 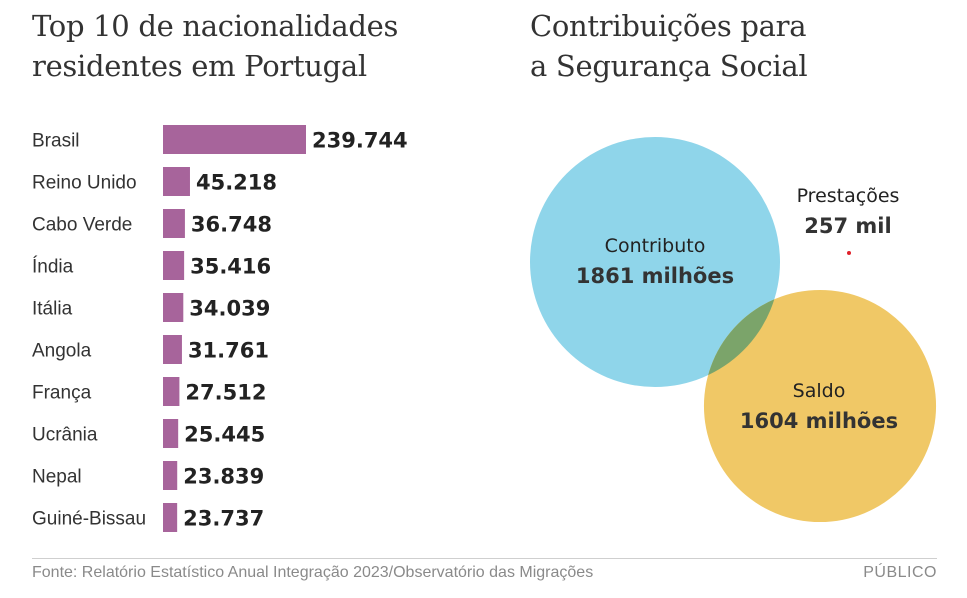 What do you see at coordinates (847, 226) in the screenshot?
I see `prestacoes-value: 257 mil` at bounding box center [847, 226].